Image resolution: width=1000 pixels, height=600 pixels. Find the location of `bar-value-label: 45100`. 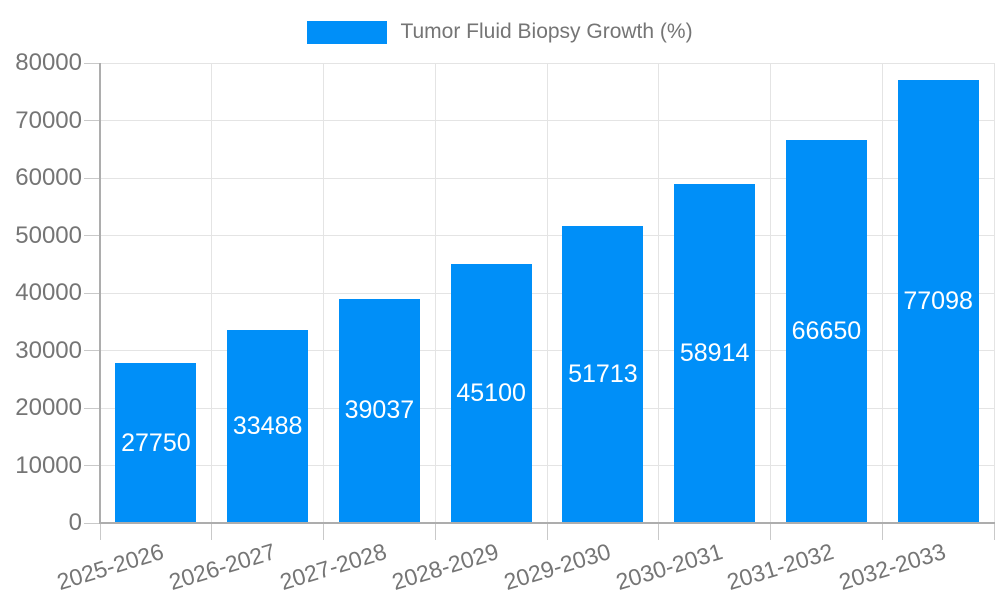

bar-value-label: 45100 is located at coordinates (491, 392).